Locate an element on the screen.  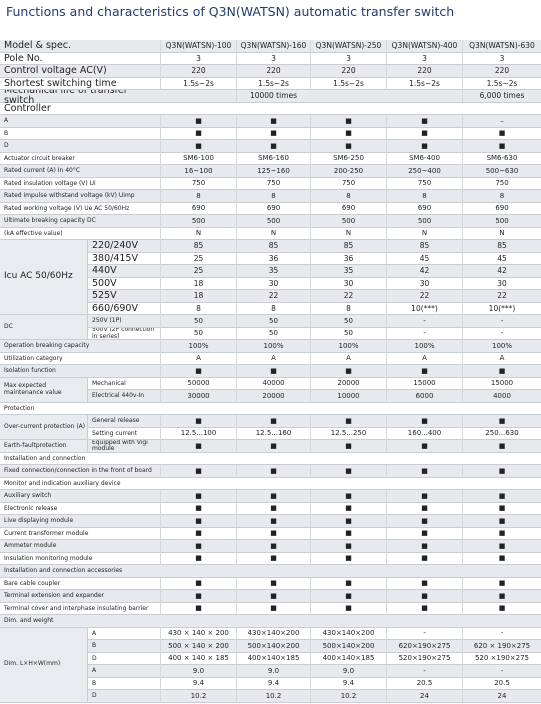
cell-value: 30000 is located at coordinates (198, 396).